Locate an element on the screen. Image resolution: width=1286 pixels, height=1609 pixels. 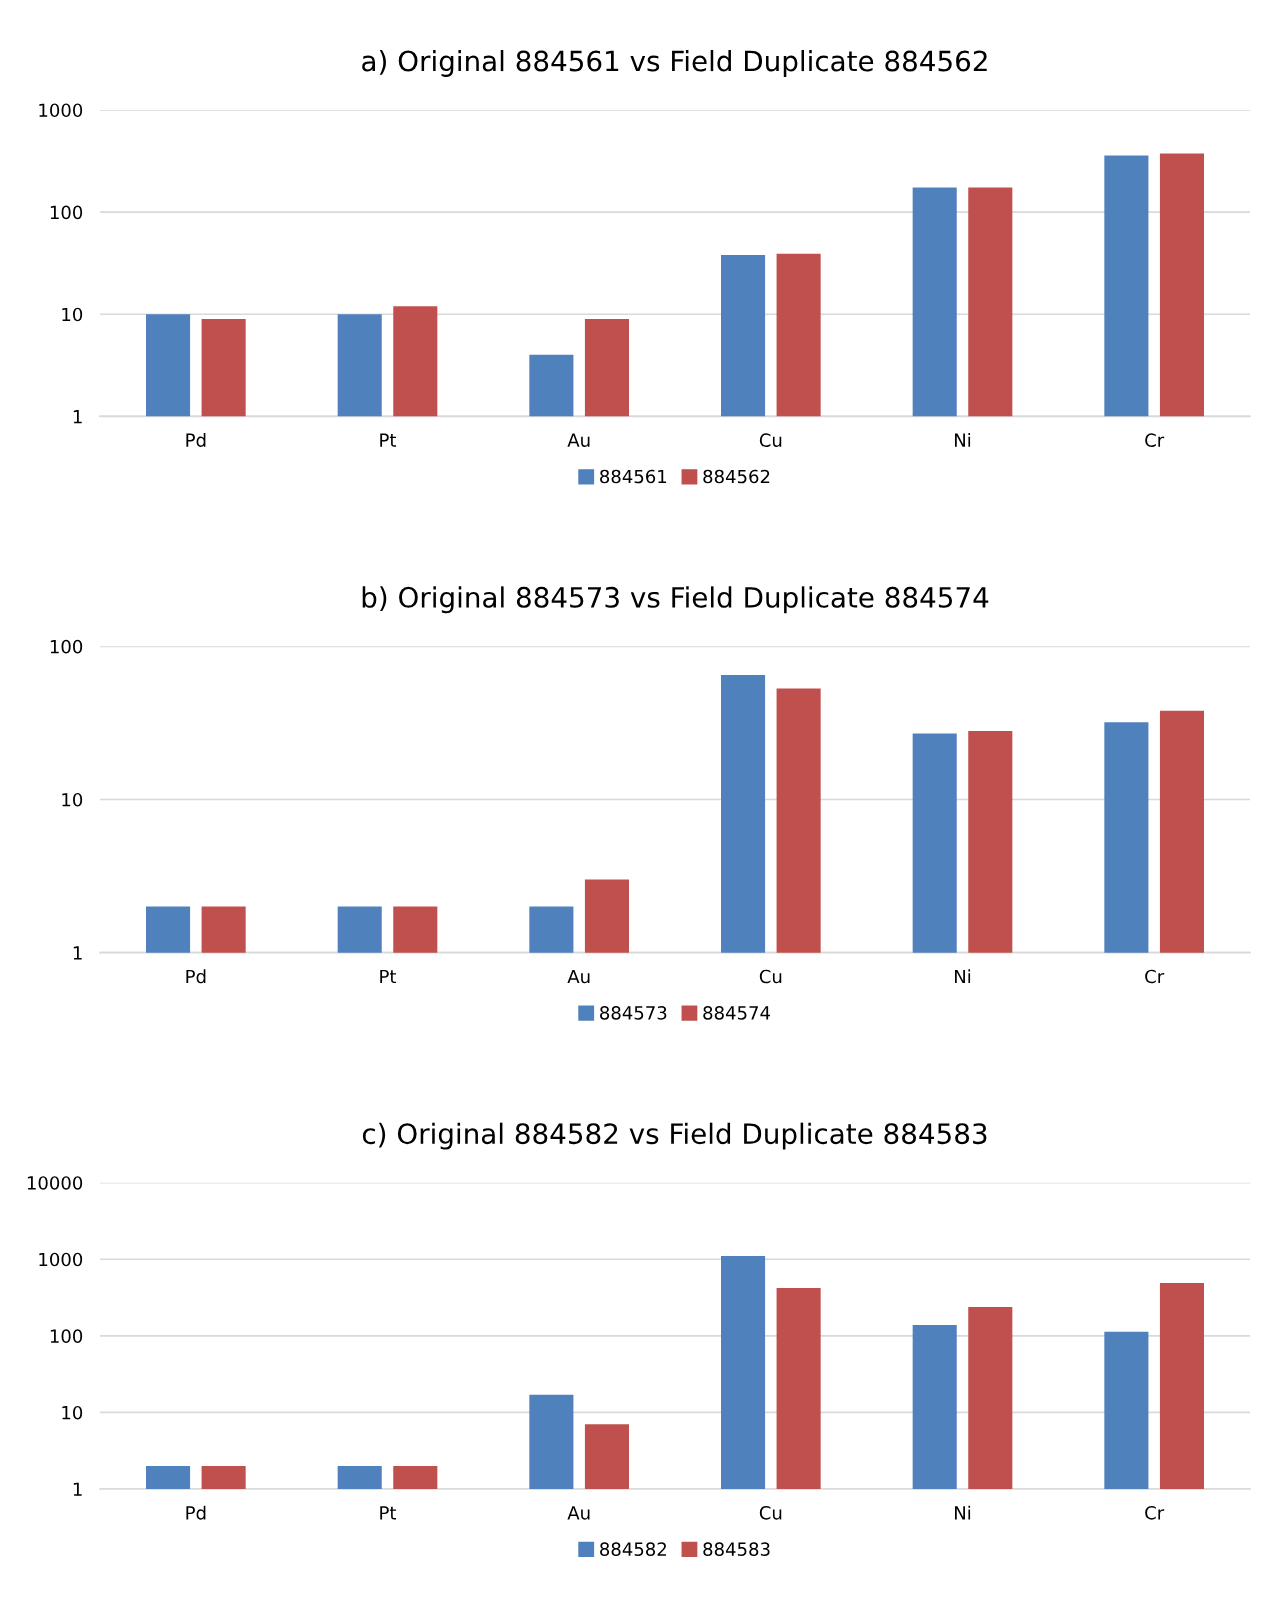
legend-label: 884583 is located at coordinates (736, 1549).